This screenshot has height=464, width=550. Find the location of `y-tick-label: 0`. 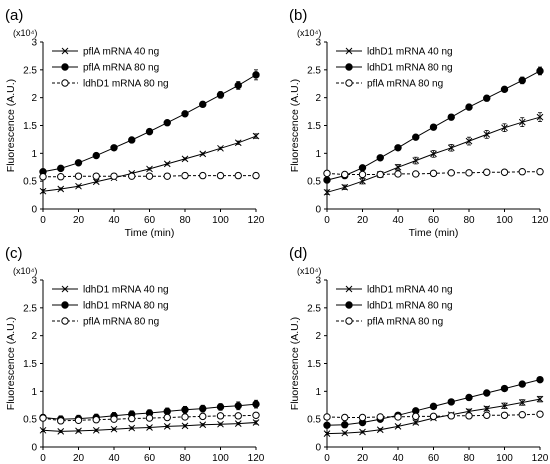

y-tick-label: 0 is located at coordinates (318, 210).